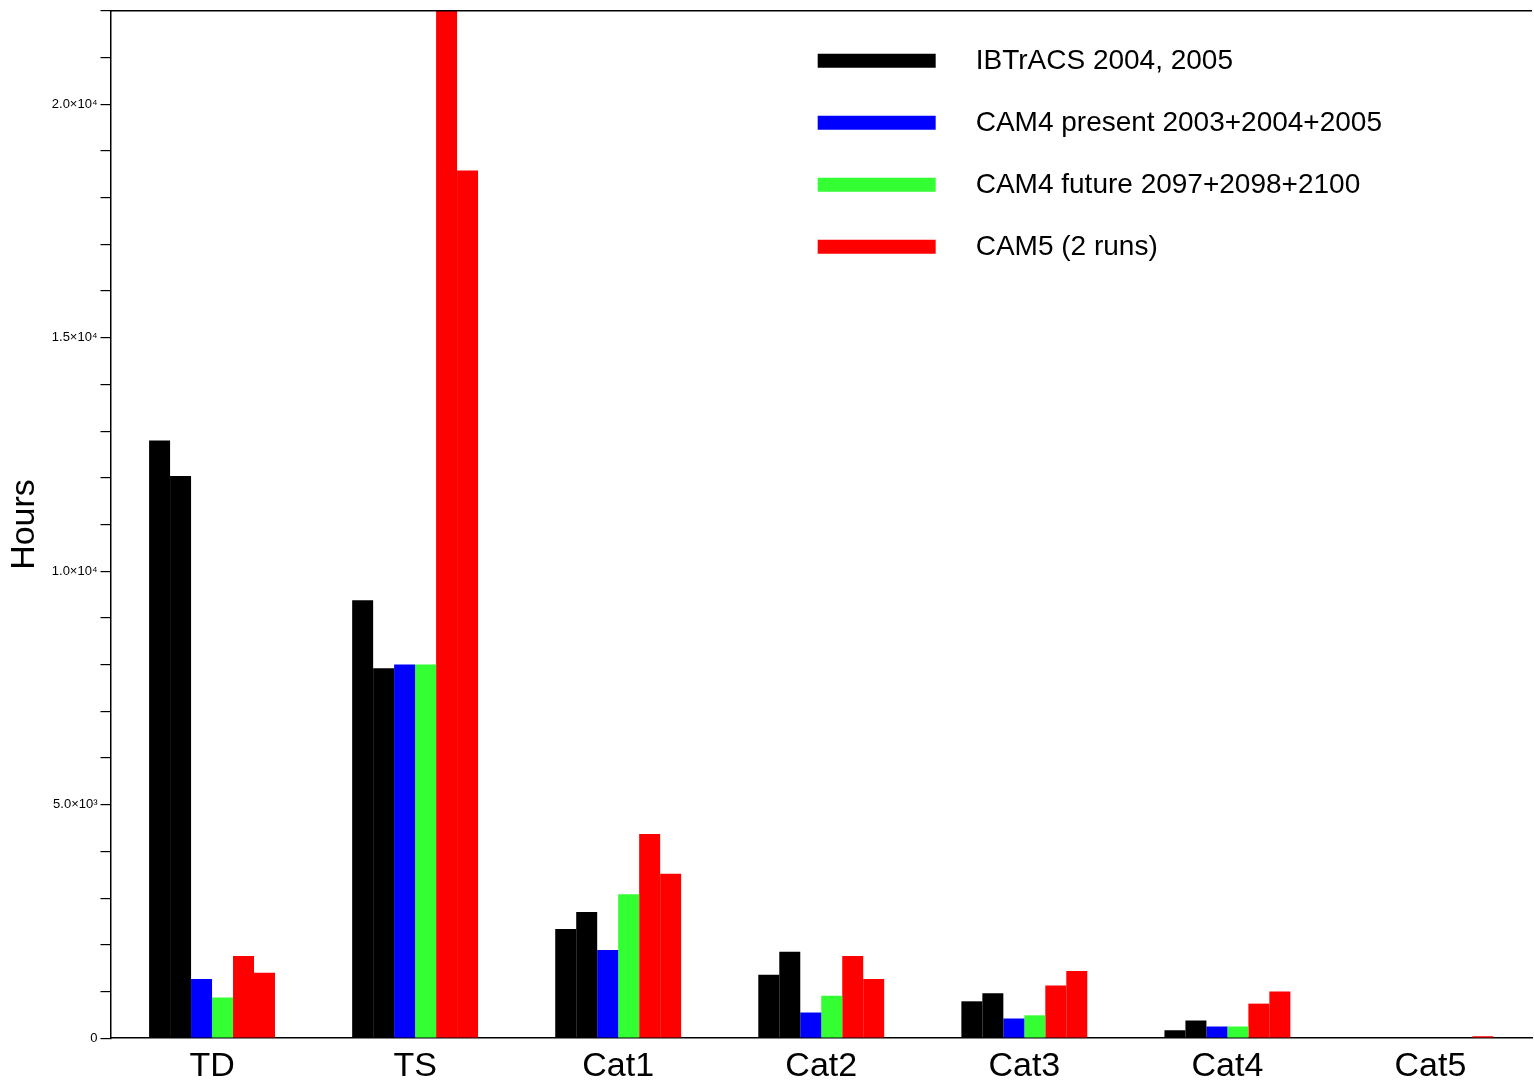  What do you see at coordinates (76, 804) in the screenshot?
I see `y-tick-label: 5.0×10³` at bounding box center [76, 804].